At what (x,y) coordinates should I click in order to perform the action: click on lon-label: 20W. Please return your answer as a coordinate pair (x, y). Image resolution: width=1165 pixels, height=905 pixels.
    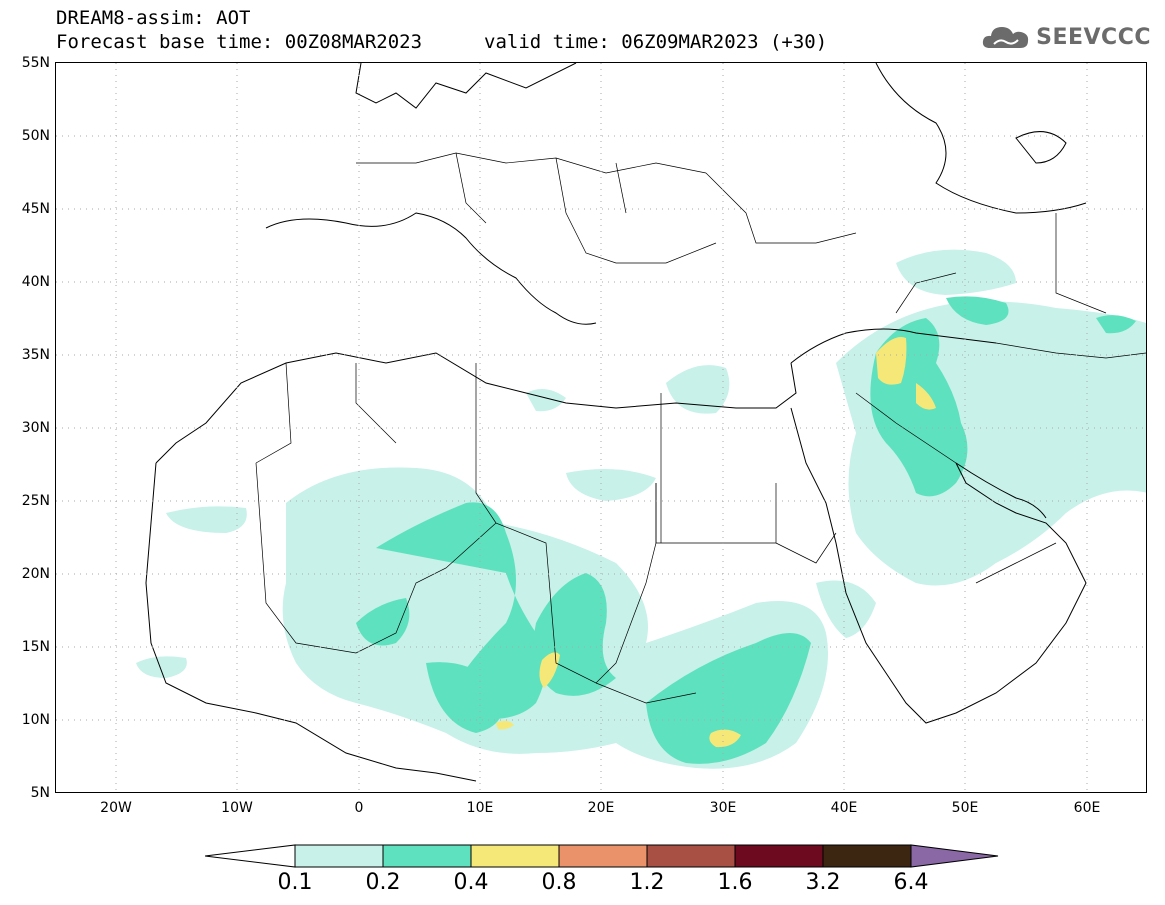
    Looking at the image, I should click on (116, 808).